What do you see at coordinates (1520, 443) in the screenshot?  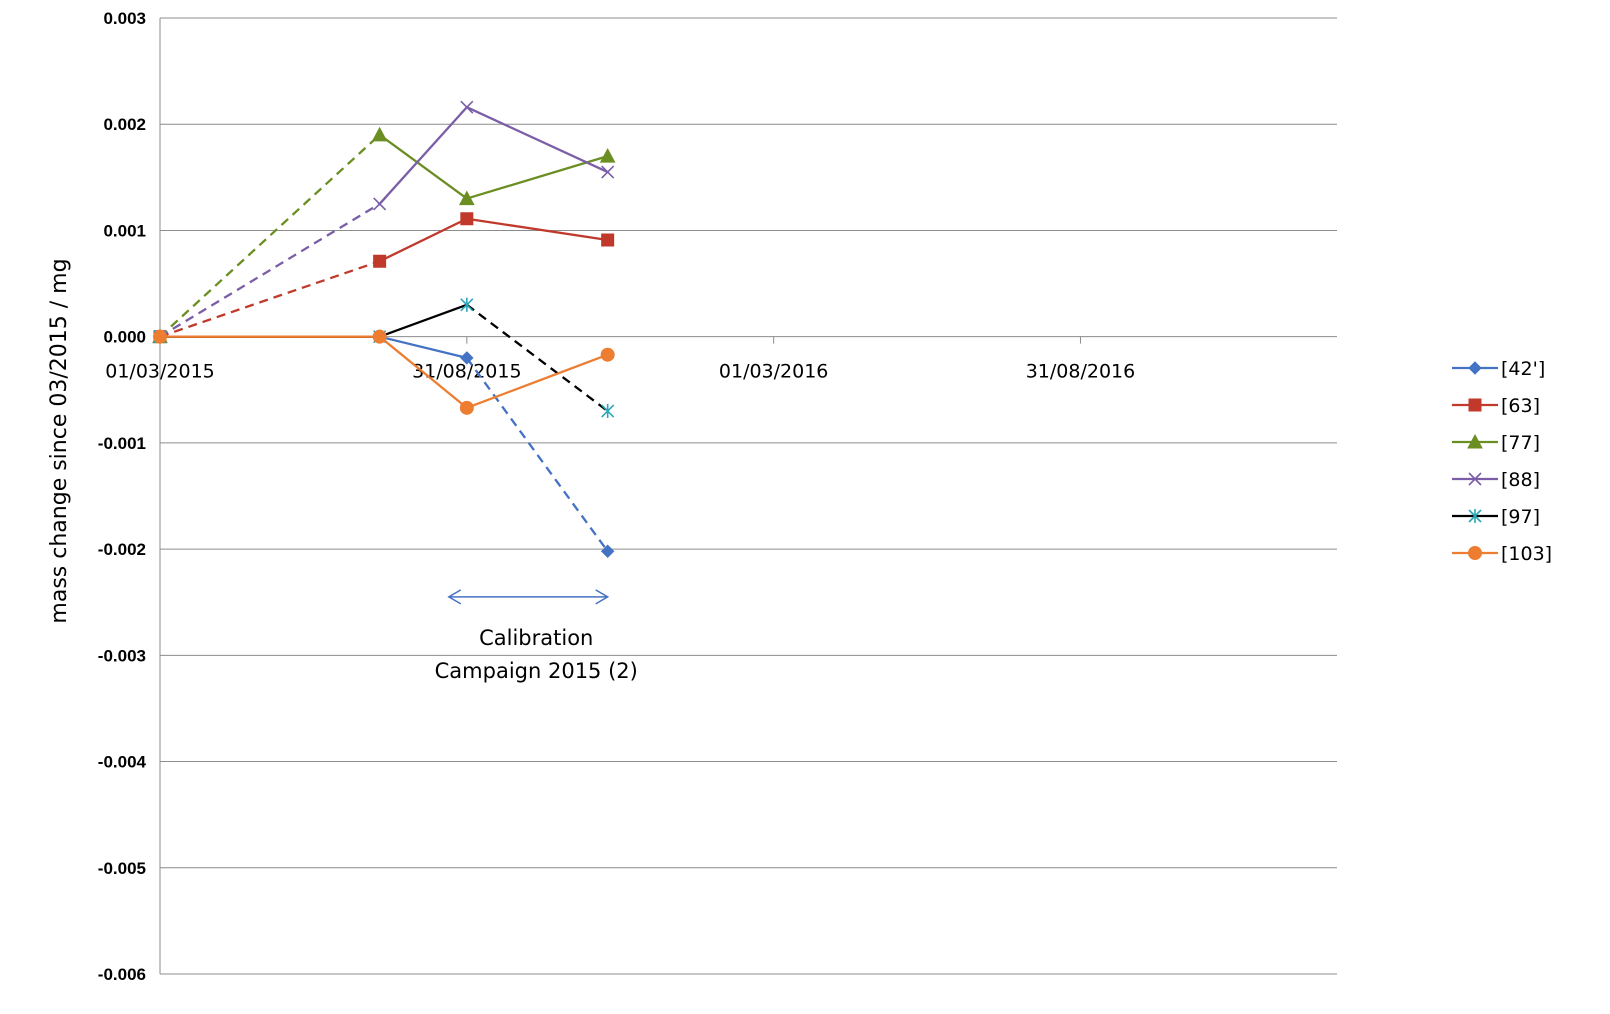 I see `legend-label: [77]` at bounding box center [1520, 443].